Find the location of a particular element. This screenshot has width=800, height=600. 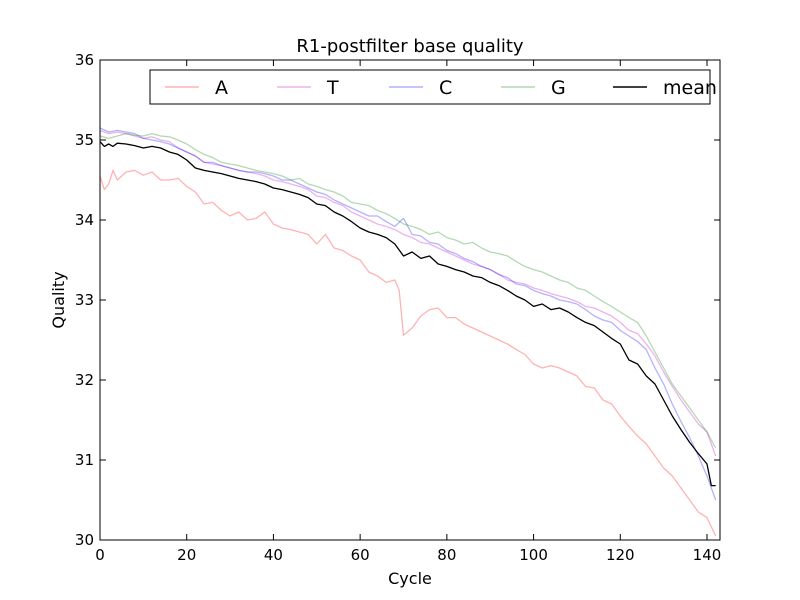

x-tick-label: 20 is located at coordinates (186, 555).